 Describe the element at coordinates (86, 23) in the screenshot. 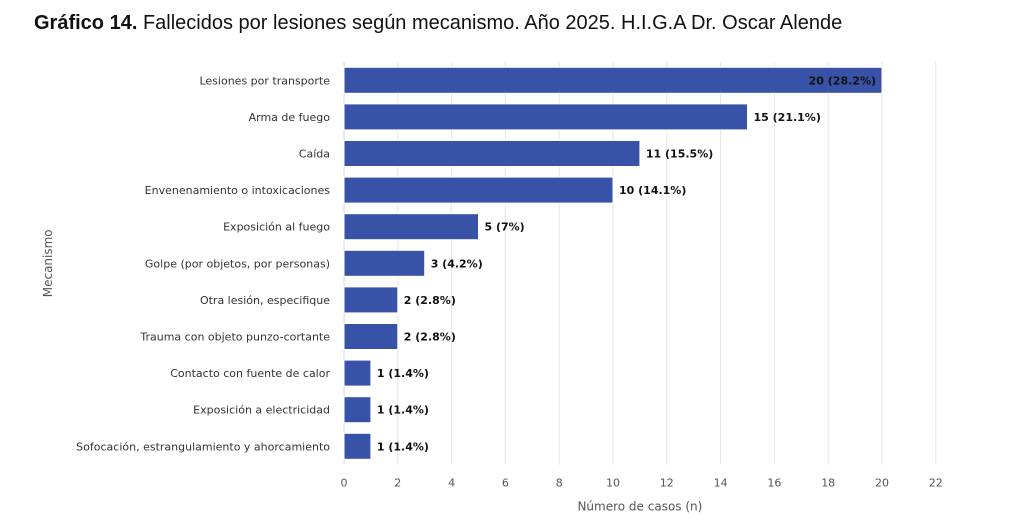

I see `title-bold: Gráfico 14.` at that location.